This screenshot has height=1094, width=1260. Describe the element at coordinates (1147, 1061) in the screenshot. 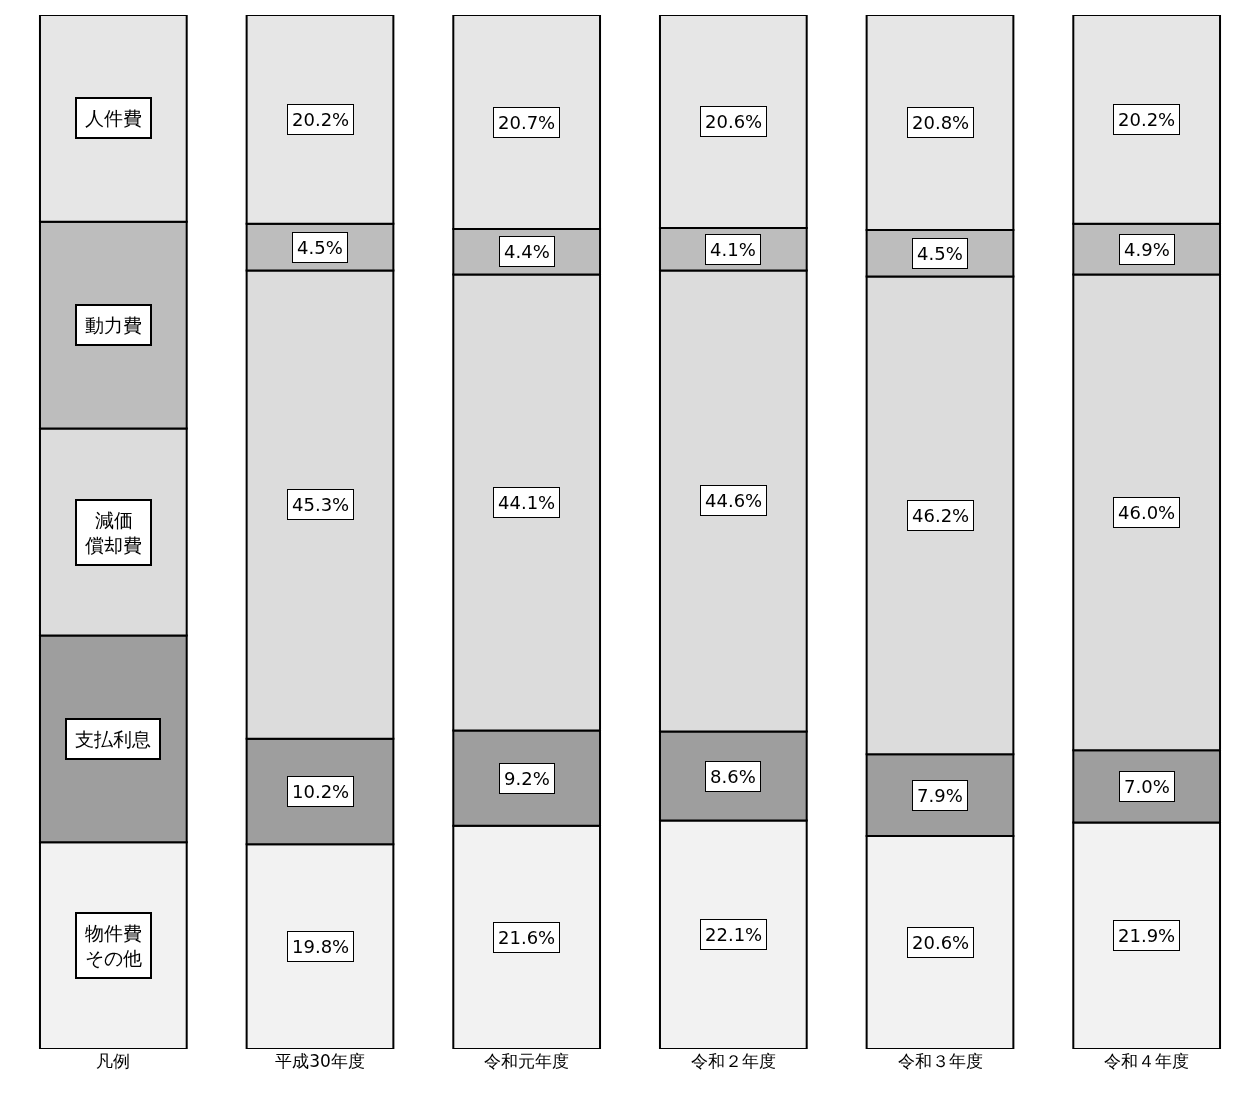

I see `x-tick-label: 令和４年度` at that location.